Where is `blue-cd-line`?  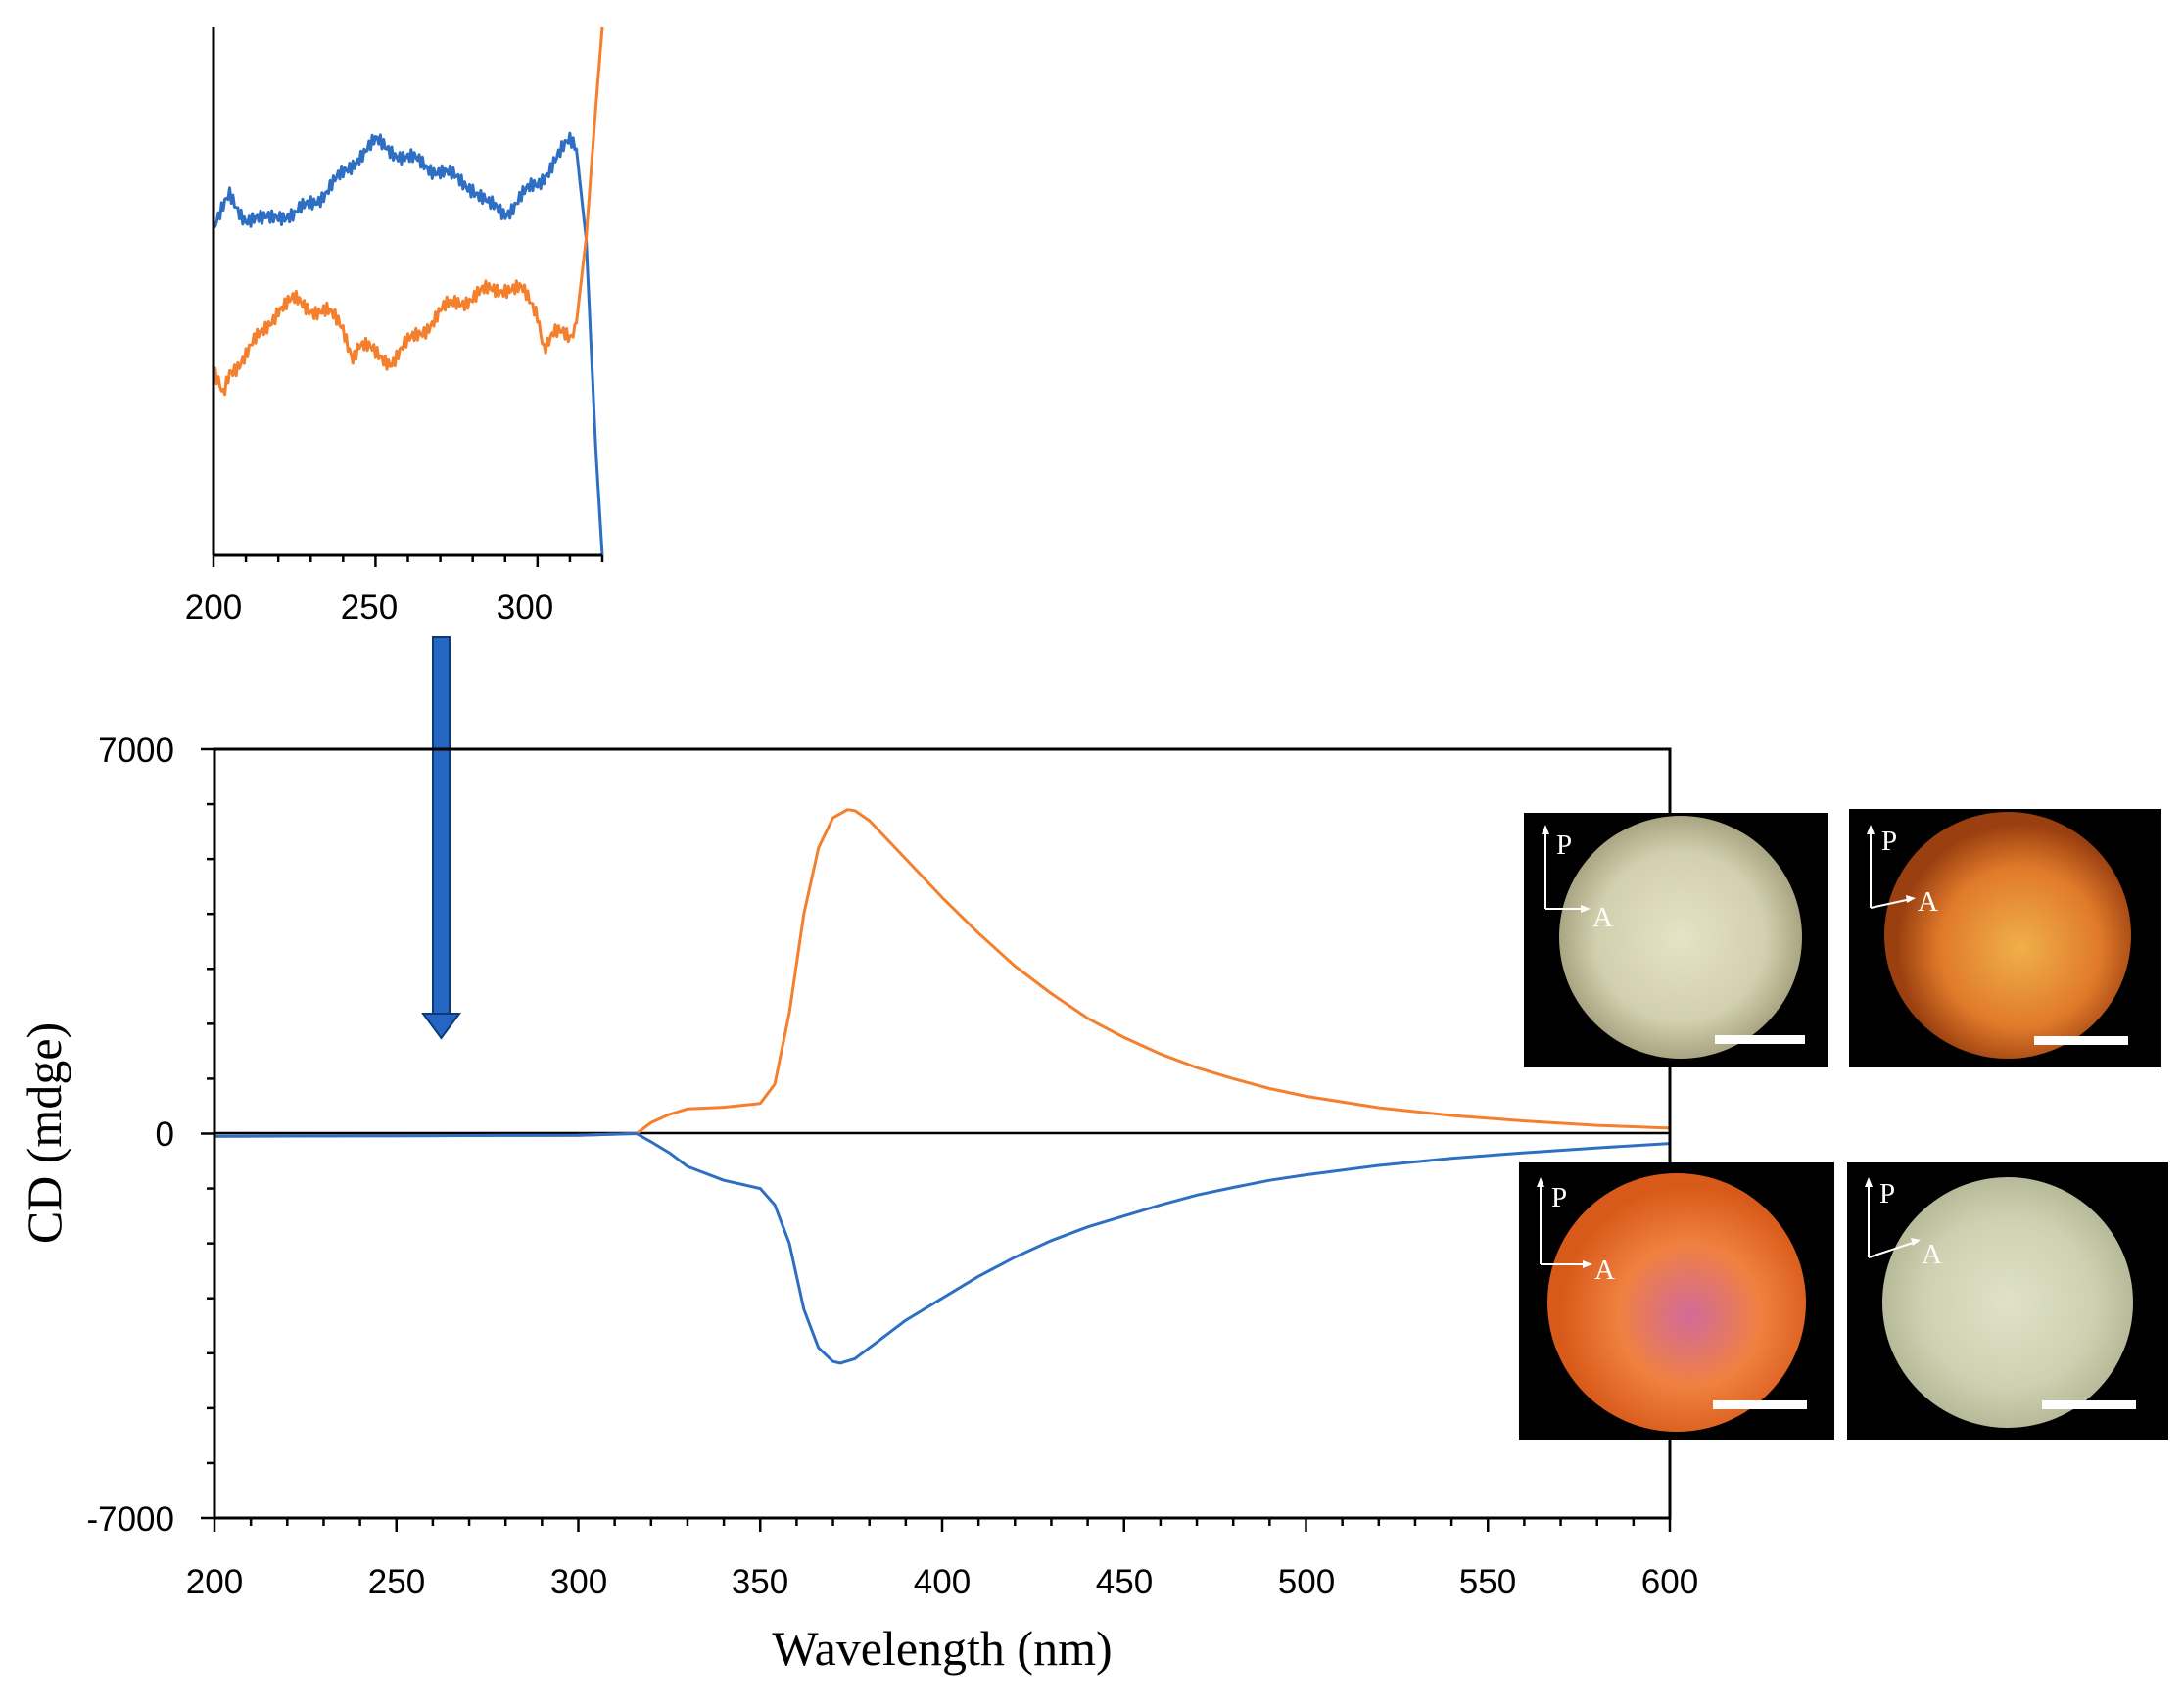
blue-cd-line is located at coordinates (942, 1248).